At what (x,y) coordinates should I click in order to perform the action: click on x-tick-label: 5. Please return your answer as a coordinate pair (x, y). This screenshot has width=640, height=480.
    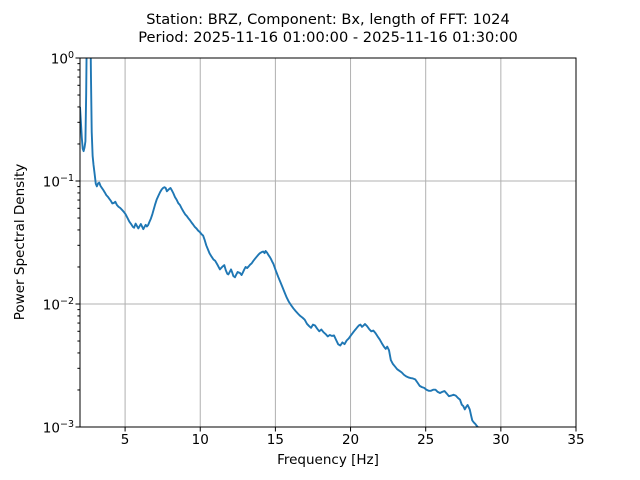
    Looking at the image, I should click on (125, 440).